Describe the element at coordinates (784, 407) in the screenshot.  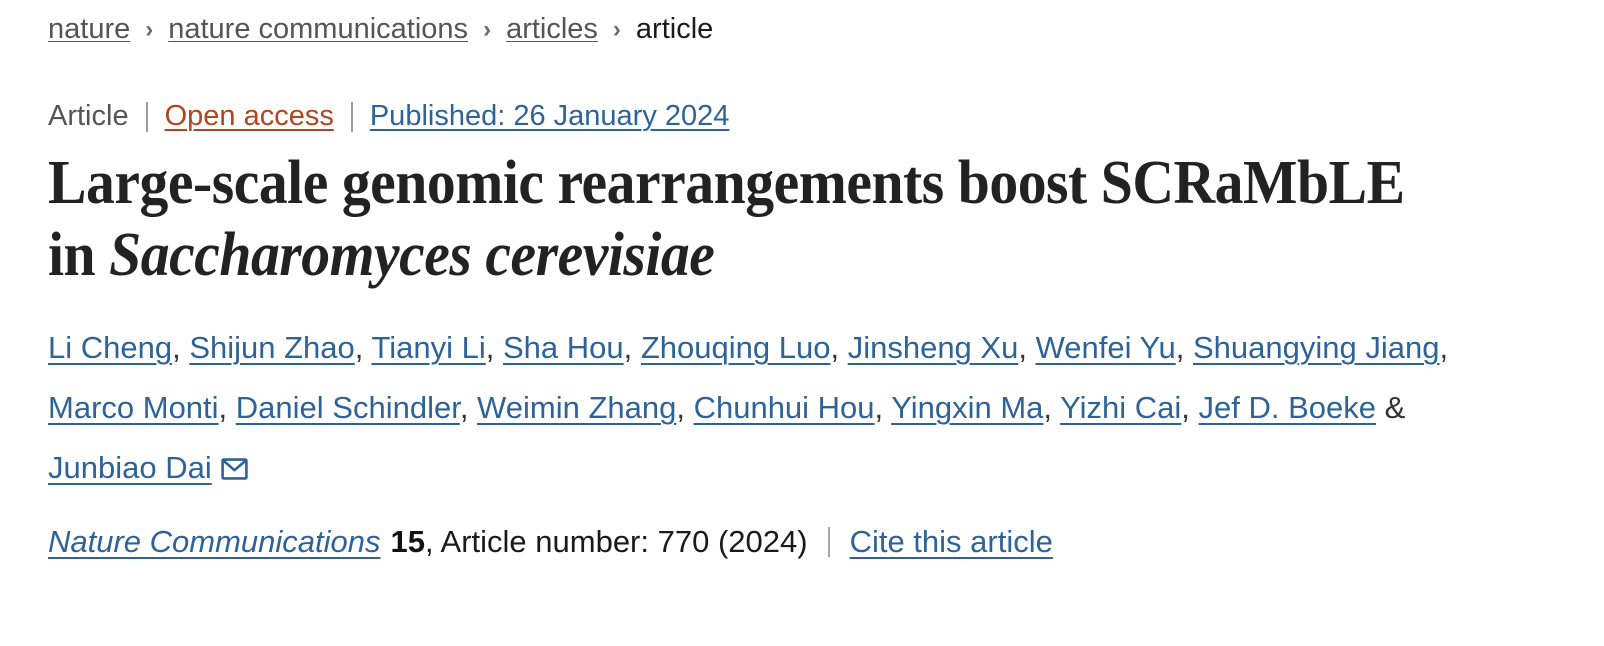
I see `author-link: Chunhui Hou` at that location.